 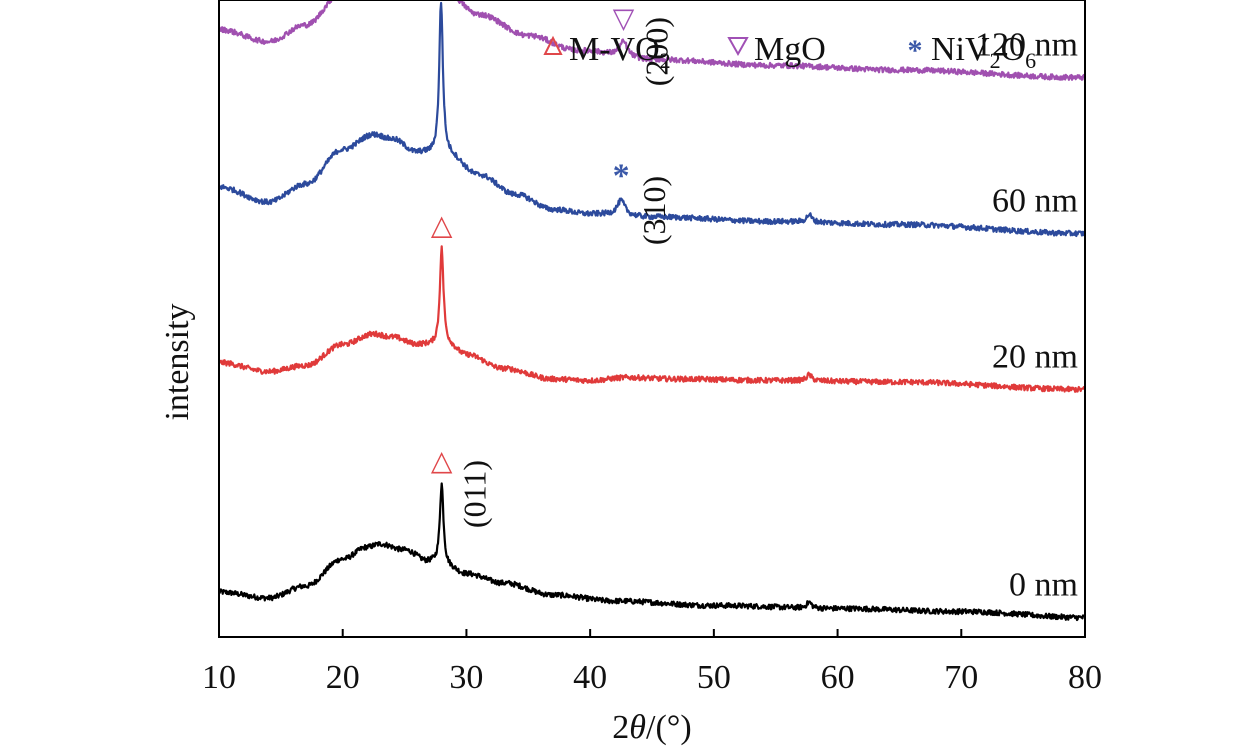 What do you see at coordinates (1026, 45) in the screenshot?
I see `series-label: 120 nm` at bounding box center [1026, 45].